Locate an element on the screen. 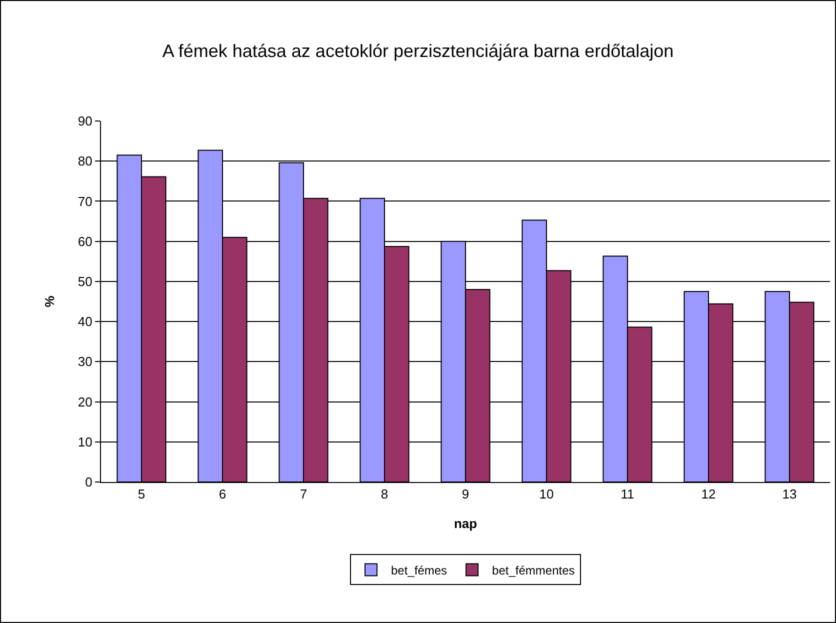 The width and height of the screenshot is (836, 623). x-tick-label: 6 is located at coordinates (222, 494).